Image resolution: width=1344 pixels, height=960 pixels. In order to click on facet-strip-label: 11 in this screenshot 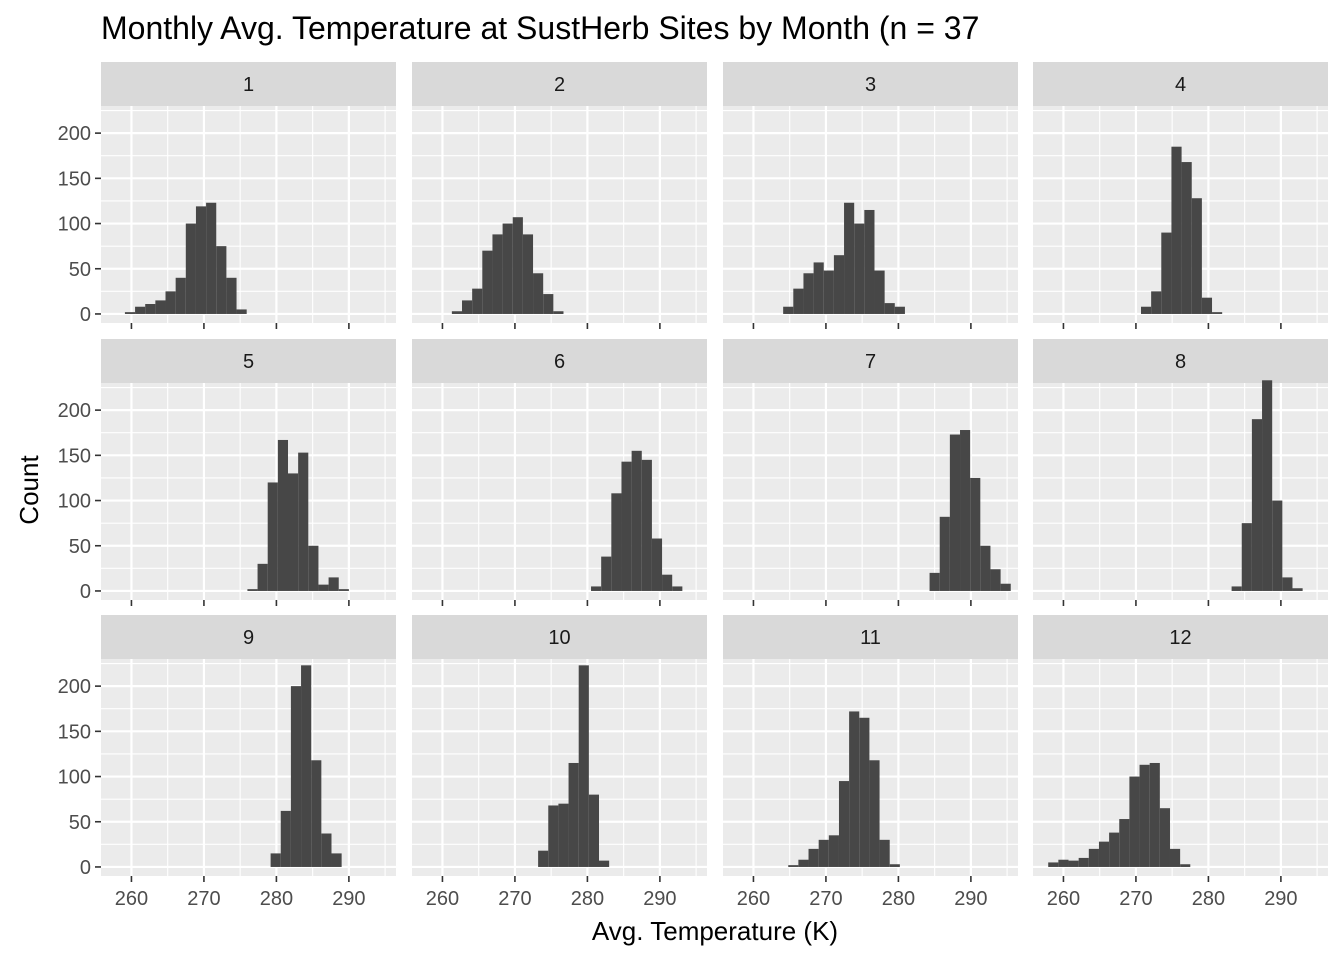, I will do `click(870, 638)`.